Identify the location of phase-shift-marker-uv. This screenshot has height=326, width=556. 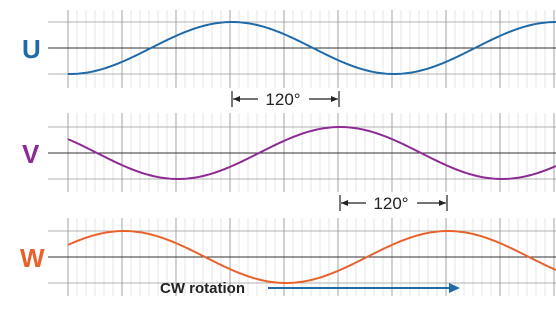
(285, 99).